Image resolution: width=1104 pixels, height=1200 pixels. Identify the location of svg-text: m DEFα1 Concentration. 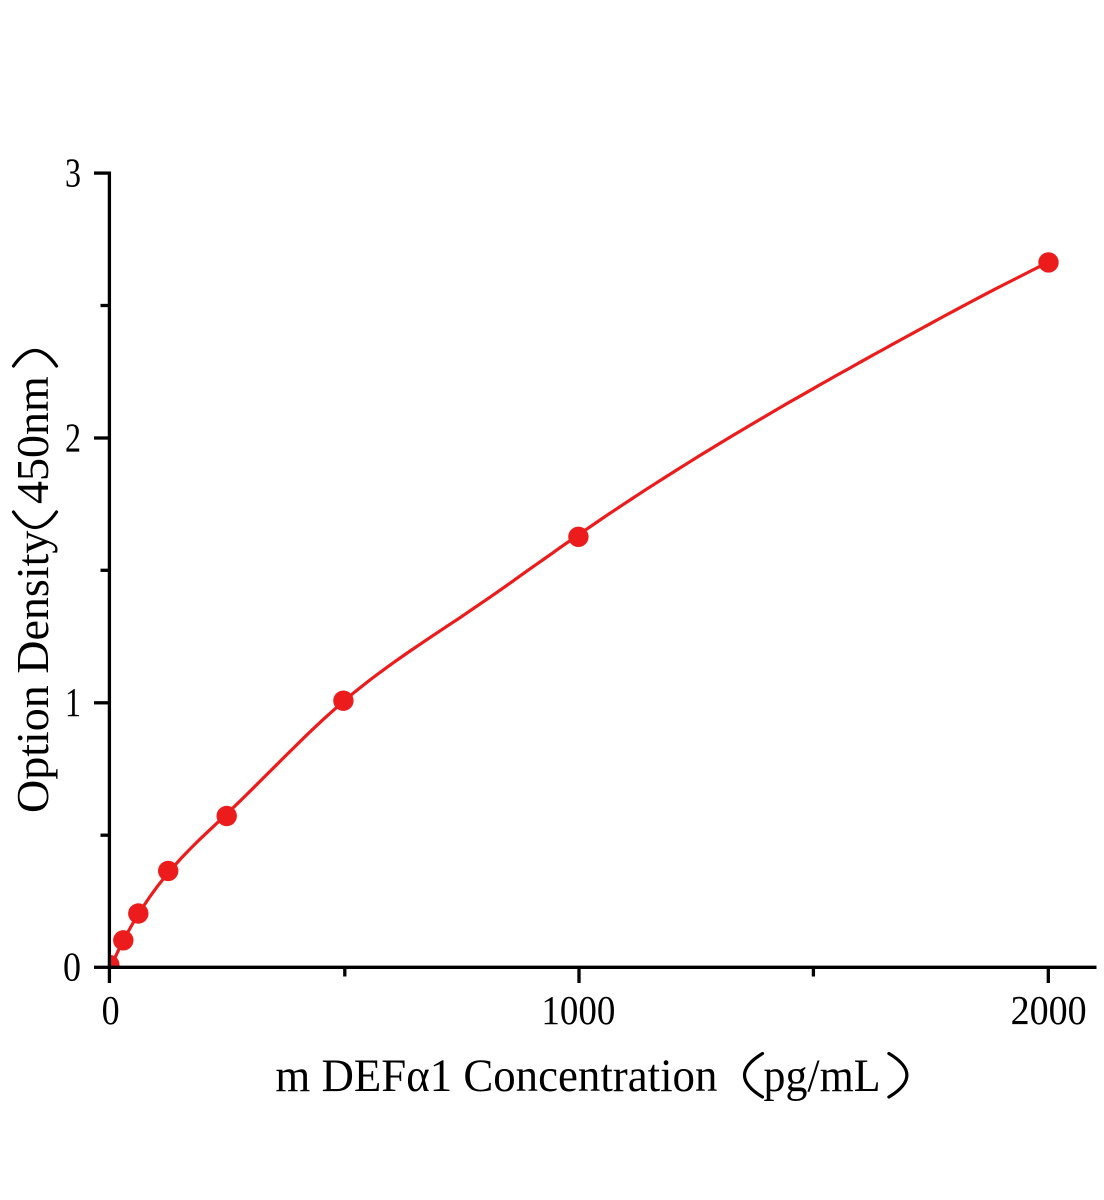
(496, 1076).